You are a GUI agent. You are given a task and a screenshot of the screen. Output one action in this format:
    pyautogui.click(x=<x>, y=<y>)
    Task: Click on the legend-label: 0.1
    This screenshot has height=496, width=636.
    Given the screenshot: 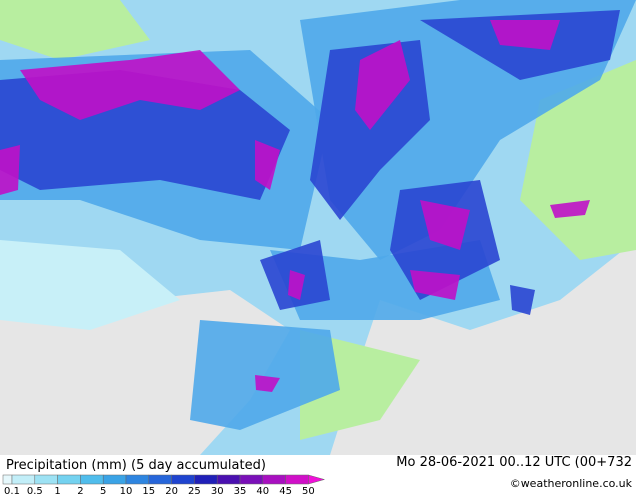 What is the action you would take?
    pyautogui.click(x=12, y=491)
    